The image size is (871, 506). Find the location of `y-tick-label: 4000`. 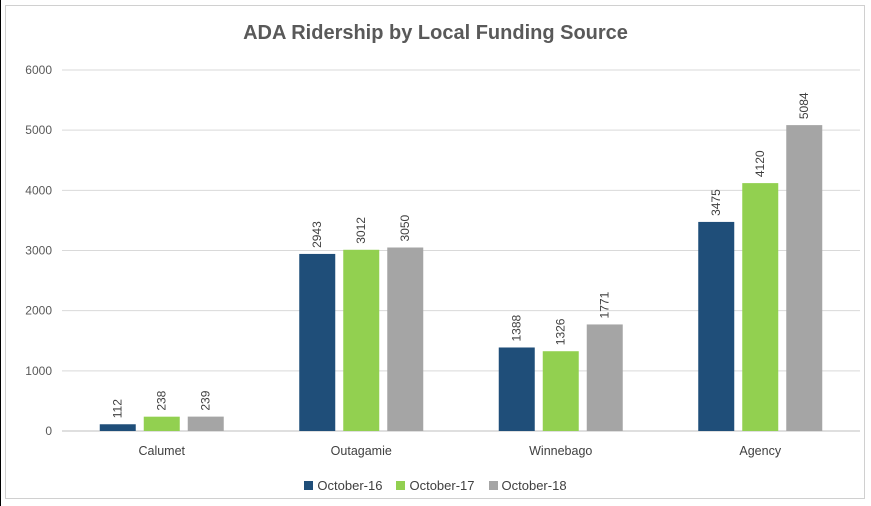

y-tick-label: 4000 is located at coordinates (38, 190).